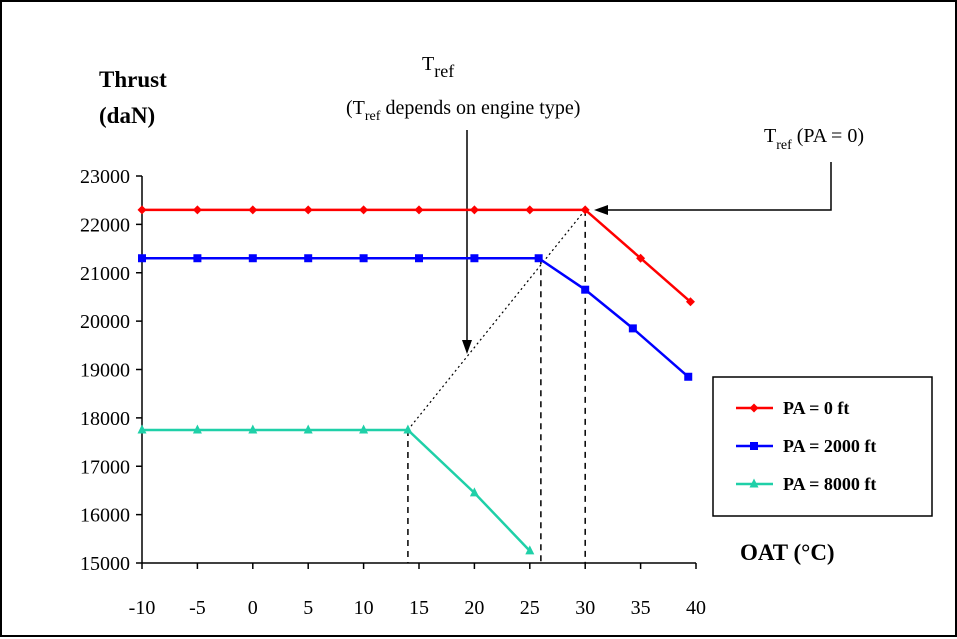 Image resolution: width=957 pixels, height=639 pixels. I want to click on legend-label: PA = 0 ft, so click(816, 408).